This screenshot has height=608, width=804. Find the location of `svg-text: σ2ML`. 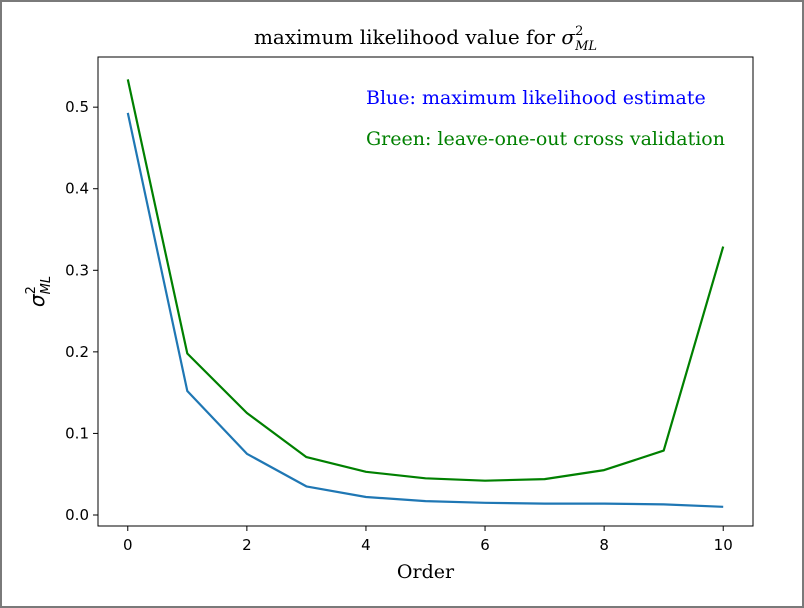

svg-text: σ2ML is located at coordinates (39, 291).